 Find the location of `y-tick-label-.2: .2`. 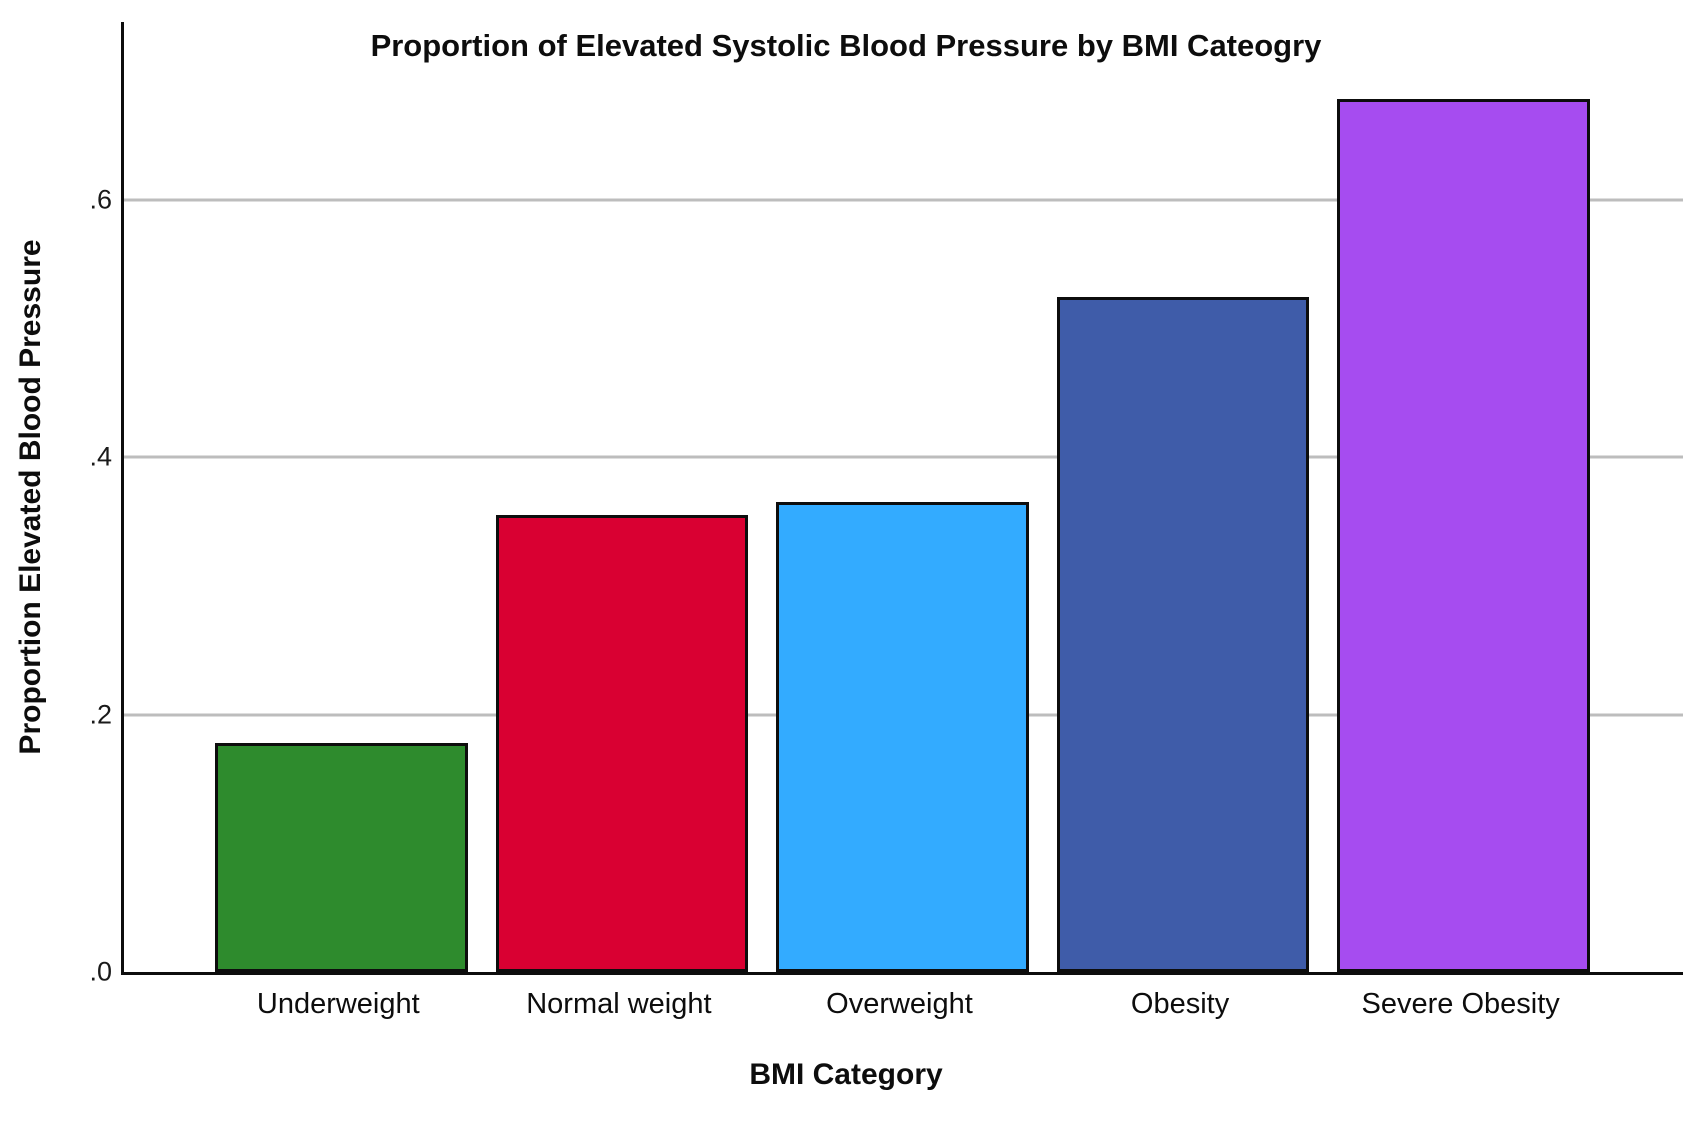

y-tick-label-.2: .2 is located at coordinates (100, 714).